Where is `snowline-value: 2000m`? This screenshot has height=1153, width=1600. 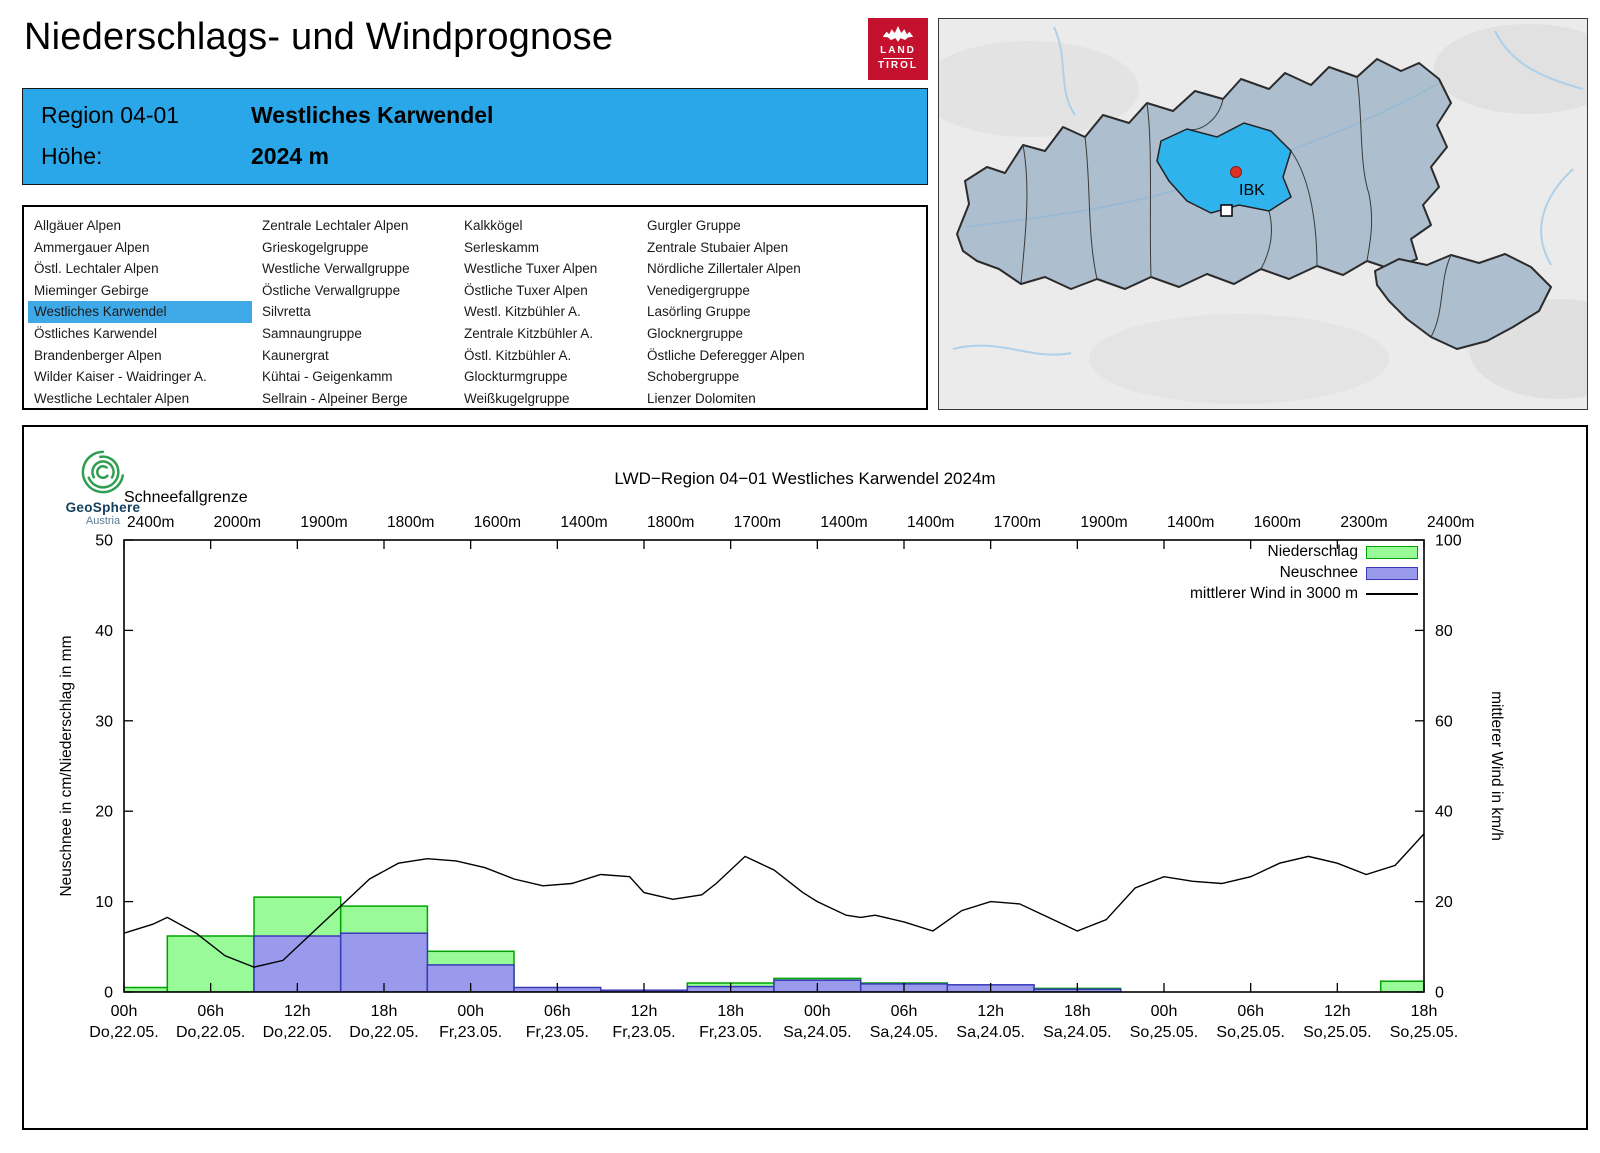
snowline-value: 2000m is located at coordinates (237, 522).